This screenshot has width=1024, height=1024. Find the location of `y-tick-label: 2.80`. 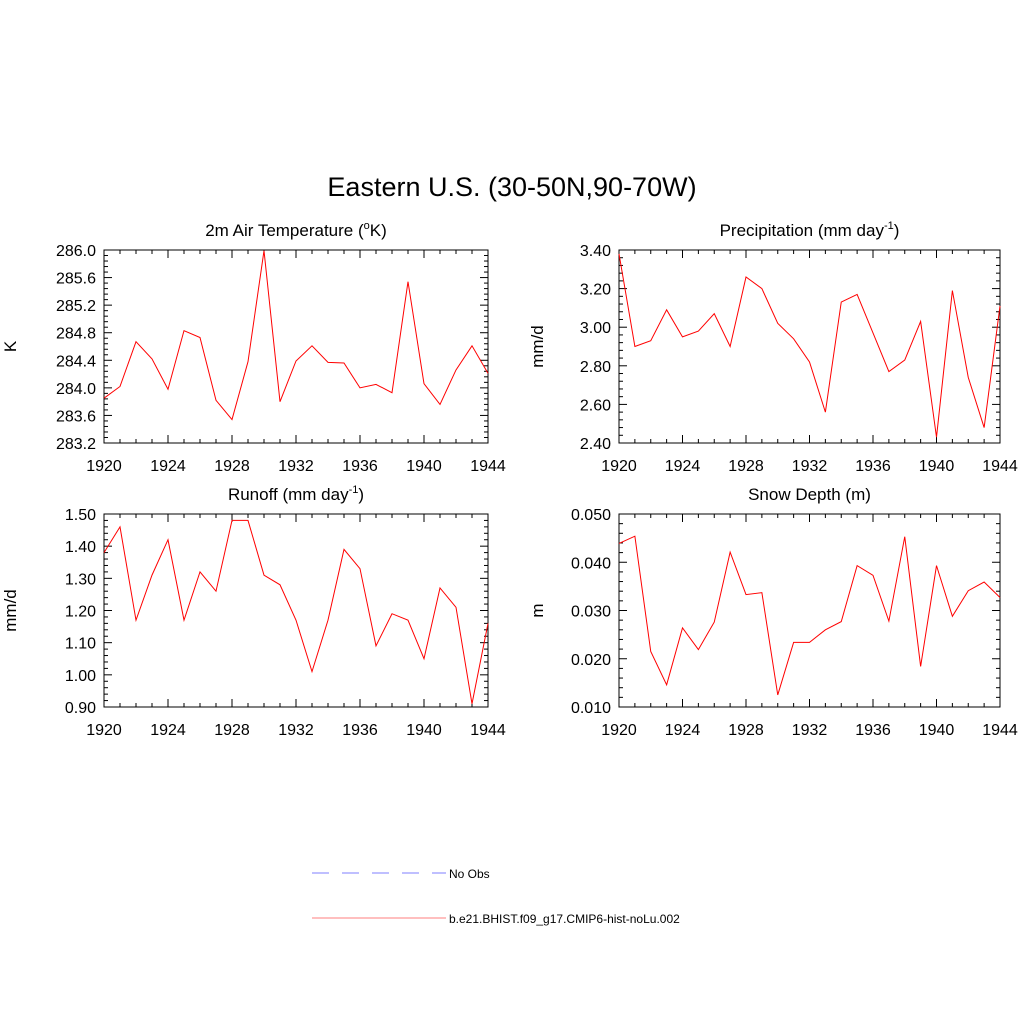

y-tick-label: 2.80 is located at coordinates (595, 367).